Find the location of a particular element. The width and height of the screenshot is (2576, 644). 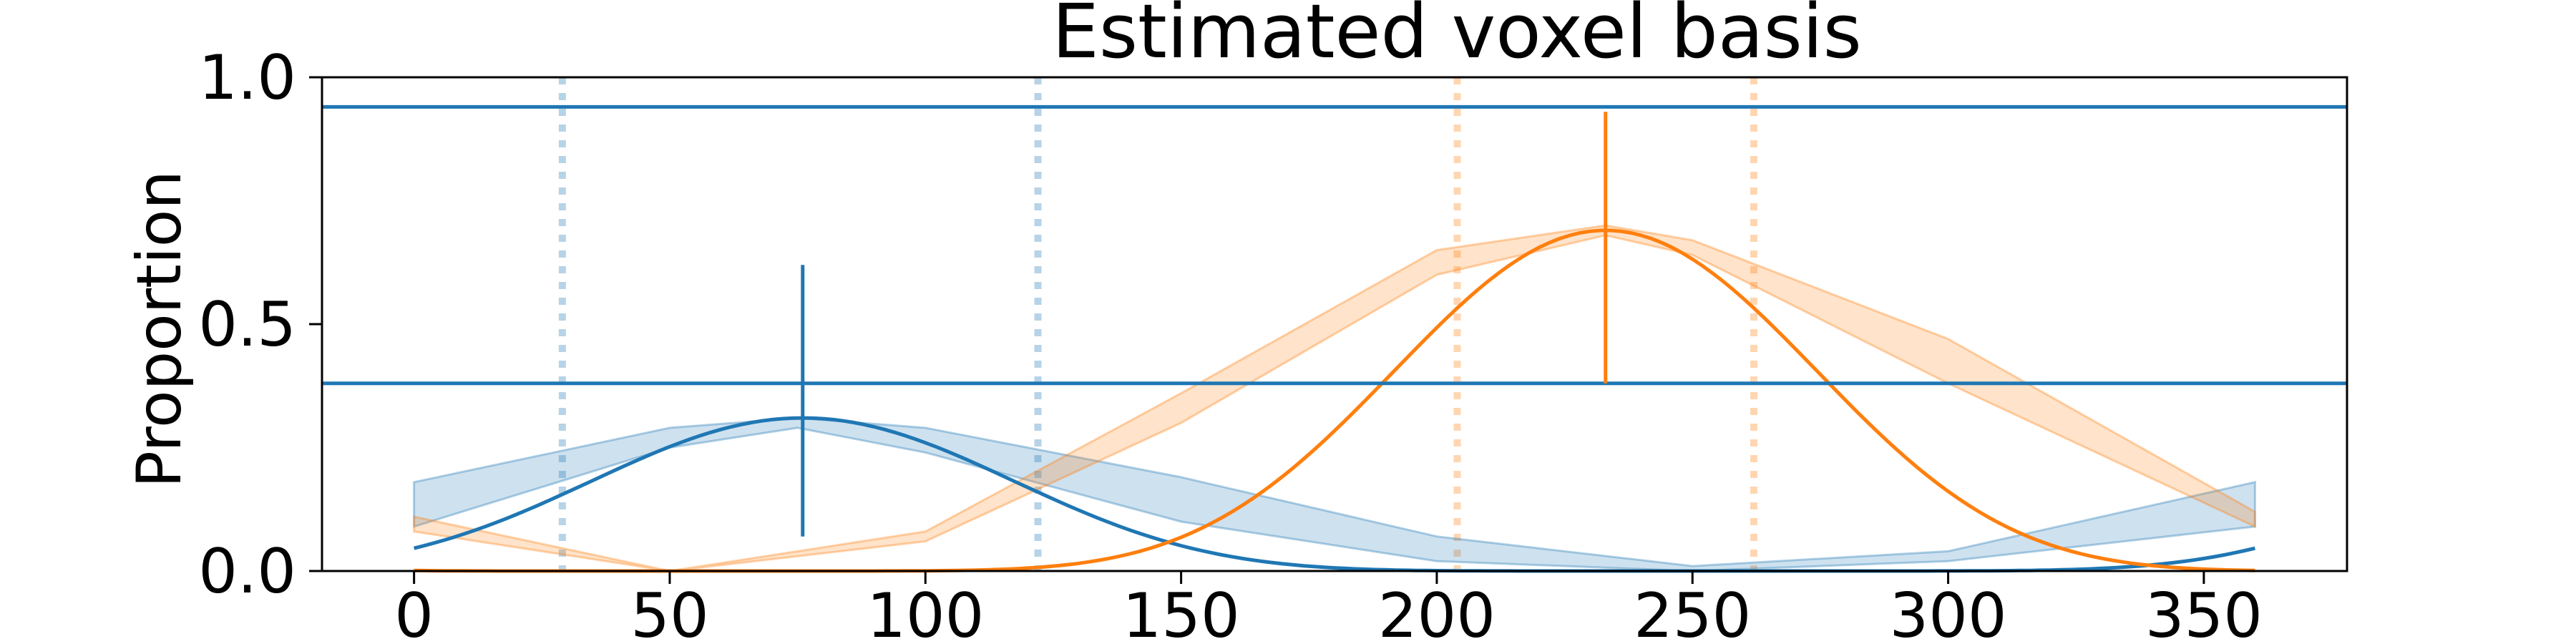

x-tick-label-350: 350 is located at coordinates (2204, 612).